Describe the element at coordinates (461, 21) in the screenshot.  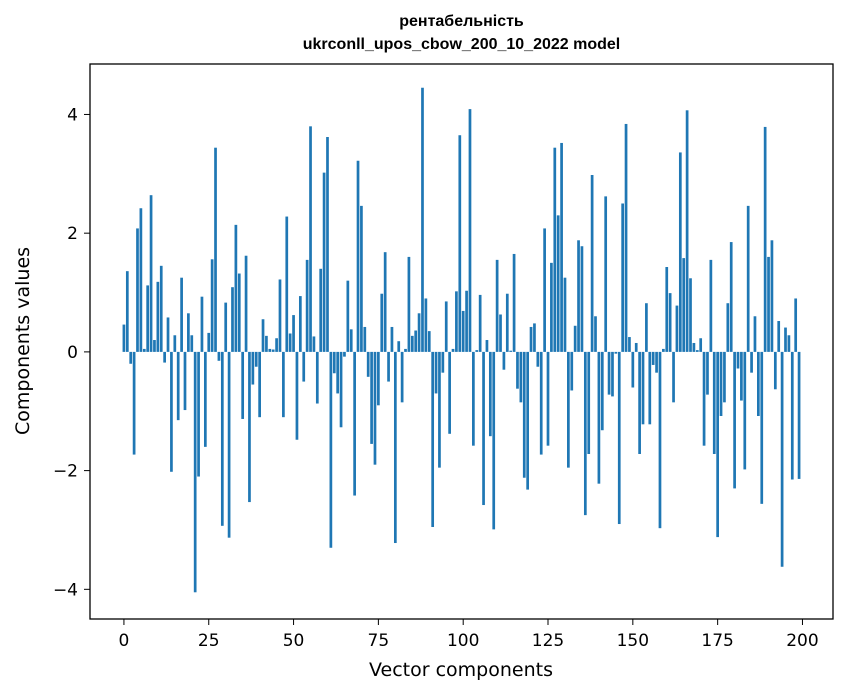
I see `chart-title: рентабельність` at that location.